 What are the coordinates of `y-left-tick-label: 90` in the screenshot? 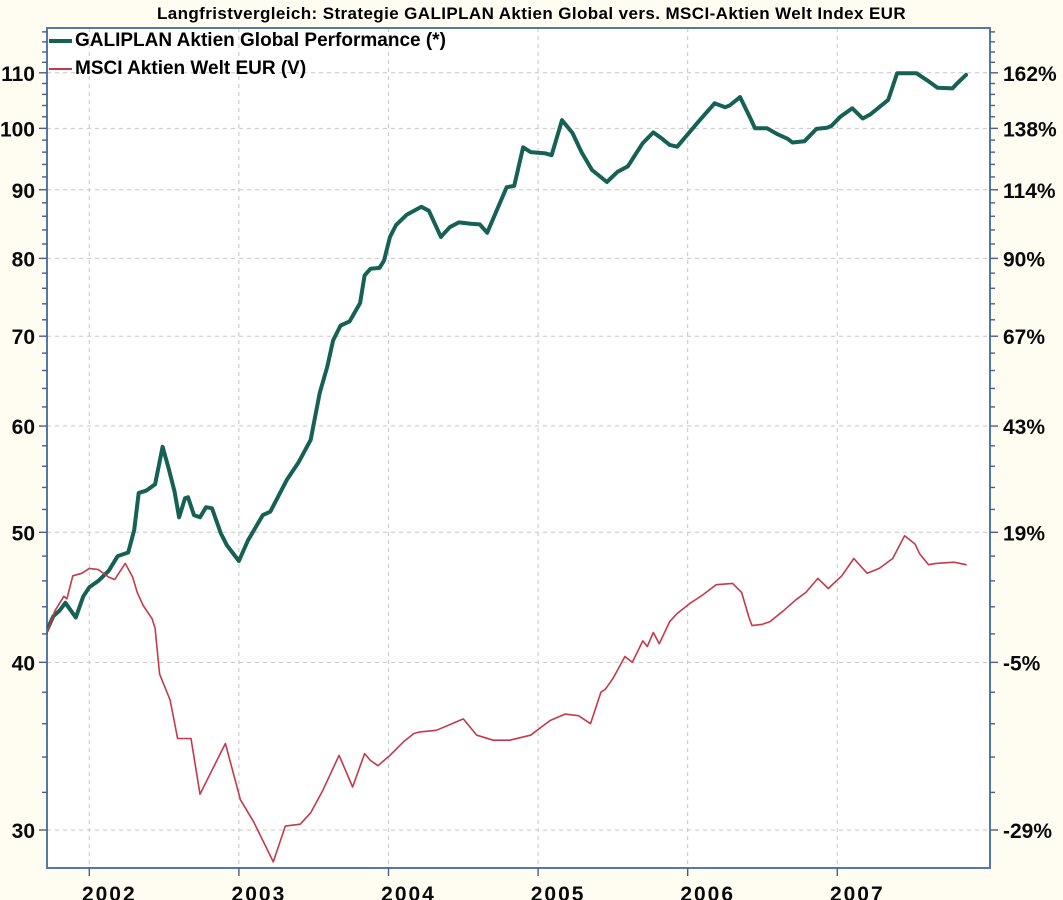 It's located at (23, 191).